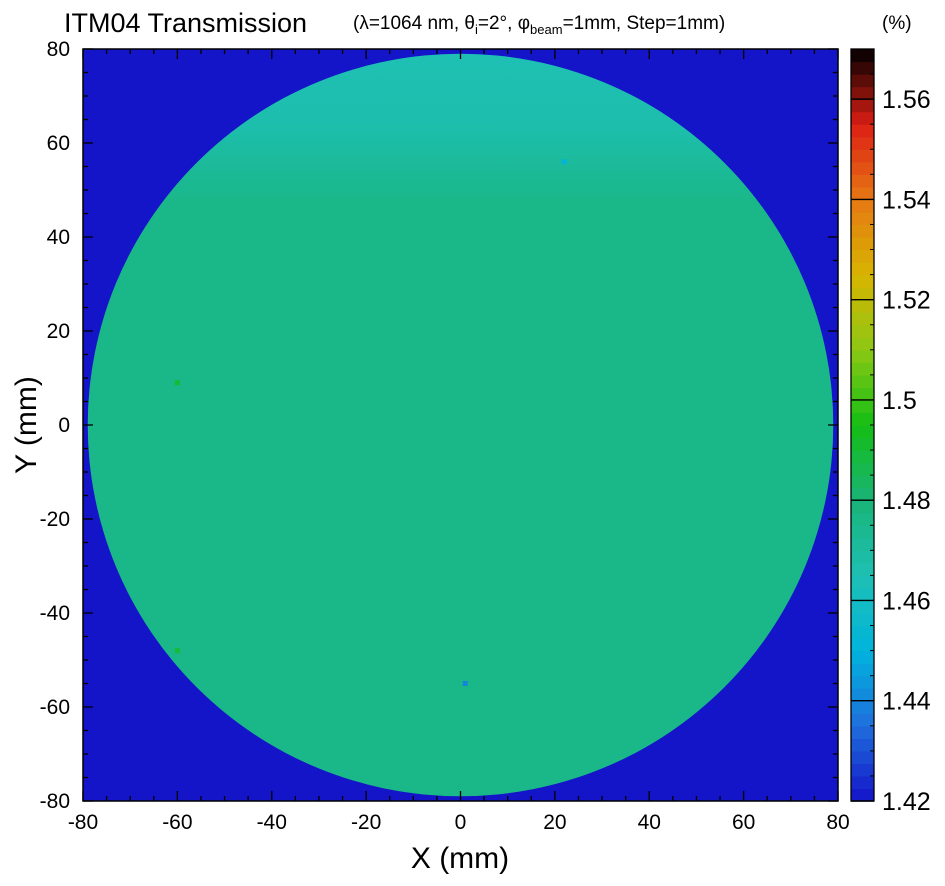 The width and height of the screenshot is (945, 886). I want to click on chart-title: ITM04 Transmission, so click(185, 23).